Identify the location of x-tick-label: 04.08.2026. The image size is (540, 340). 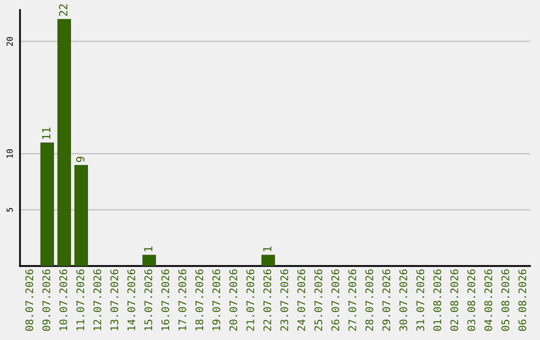
(488, 300).